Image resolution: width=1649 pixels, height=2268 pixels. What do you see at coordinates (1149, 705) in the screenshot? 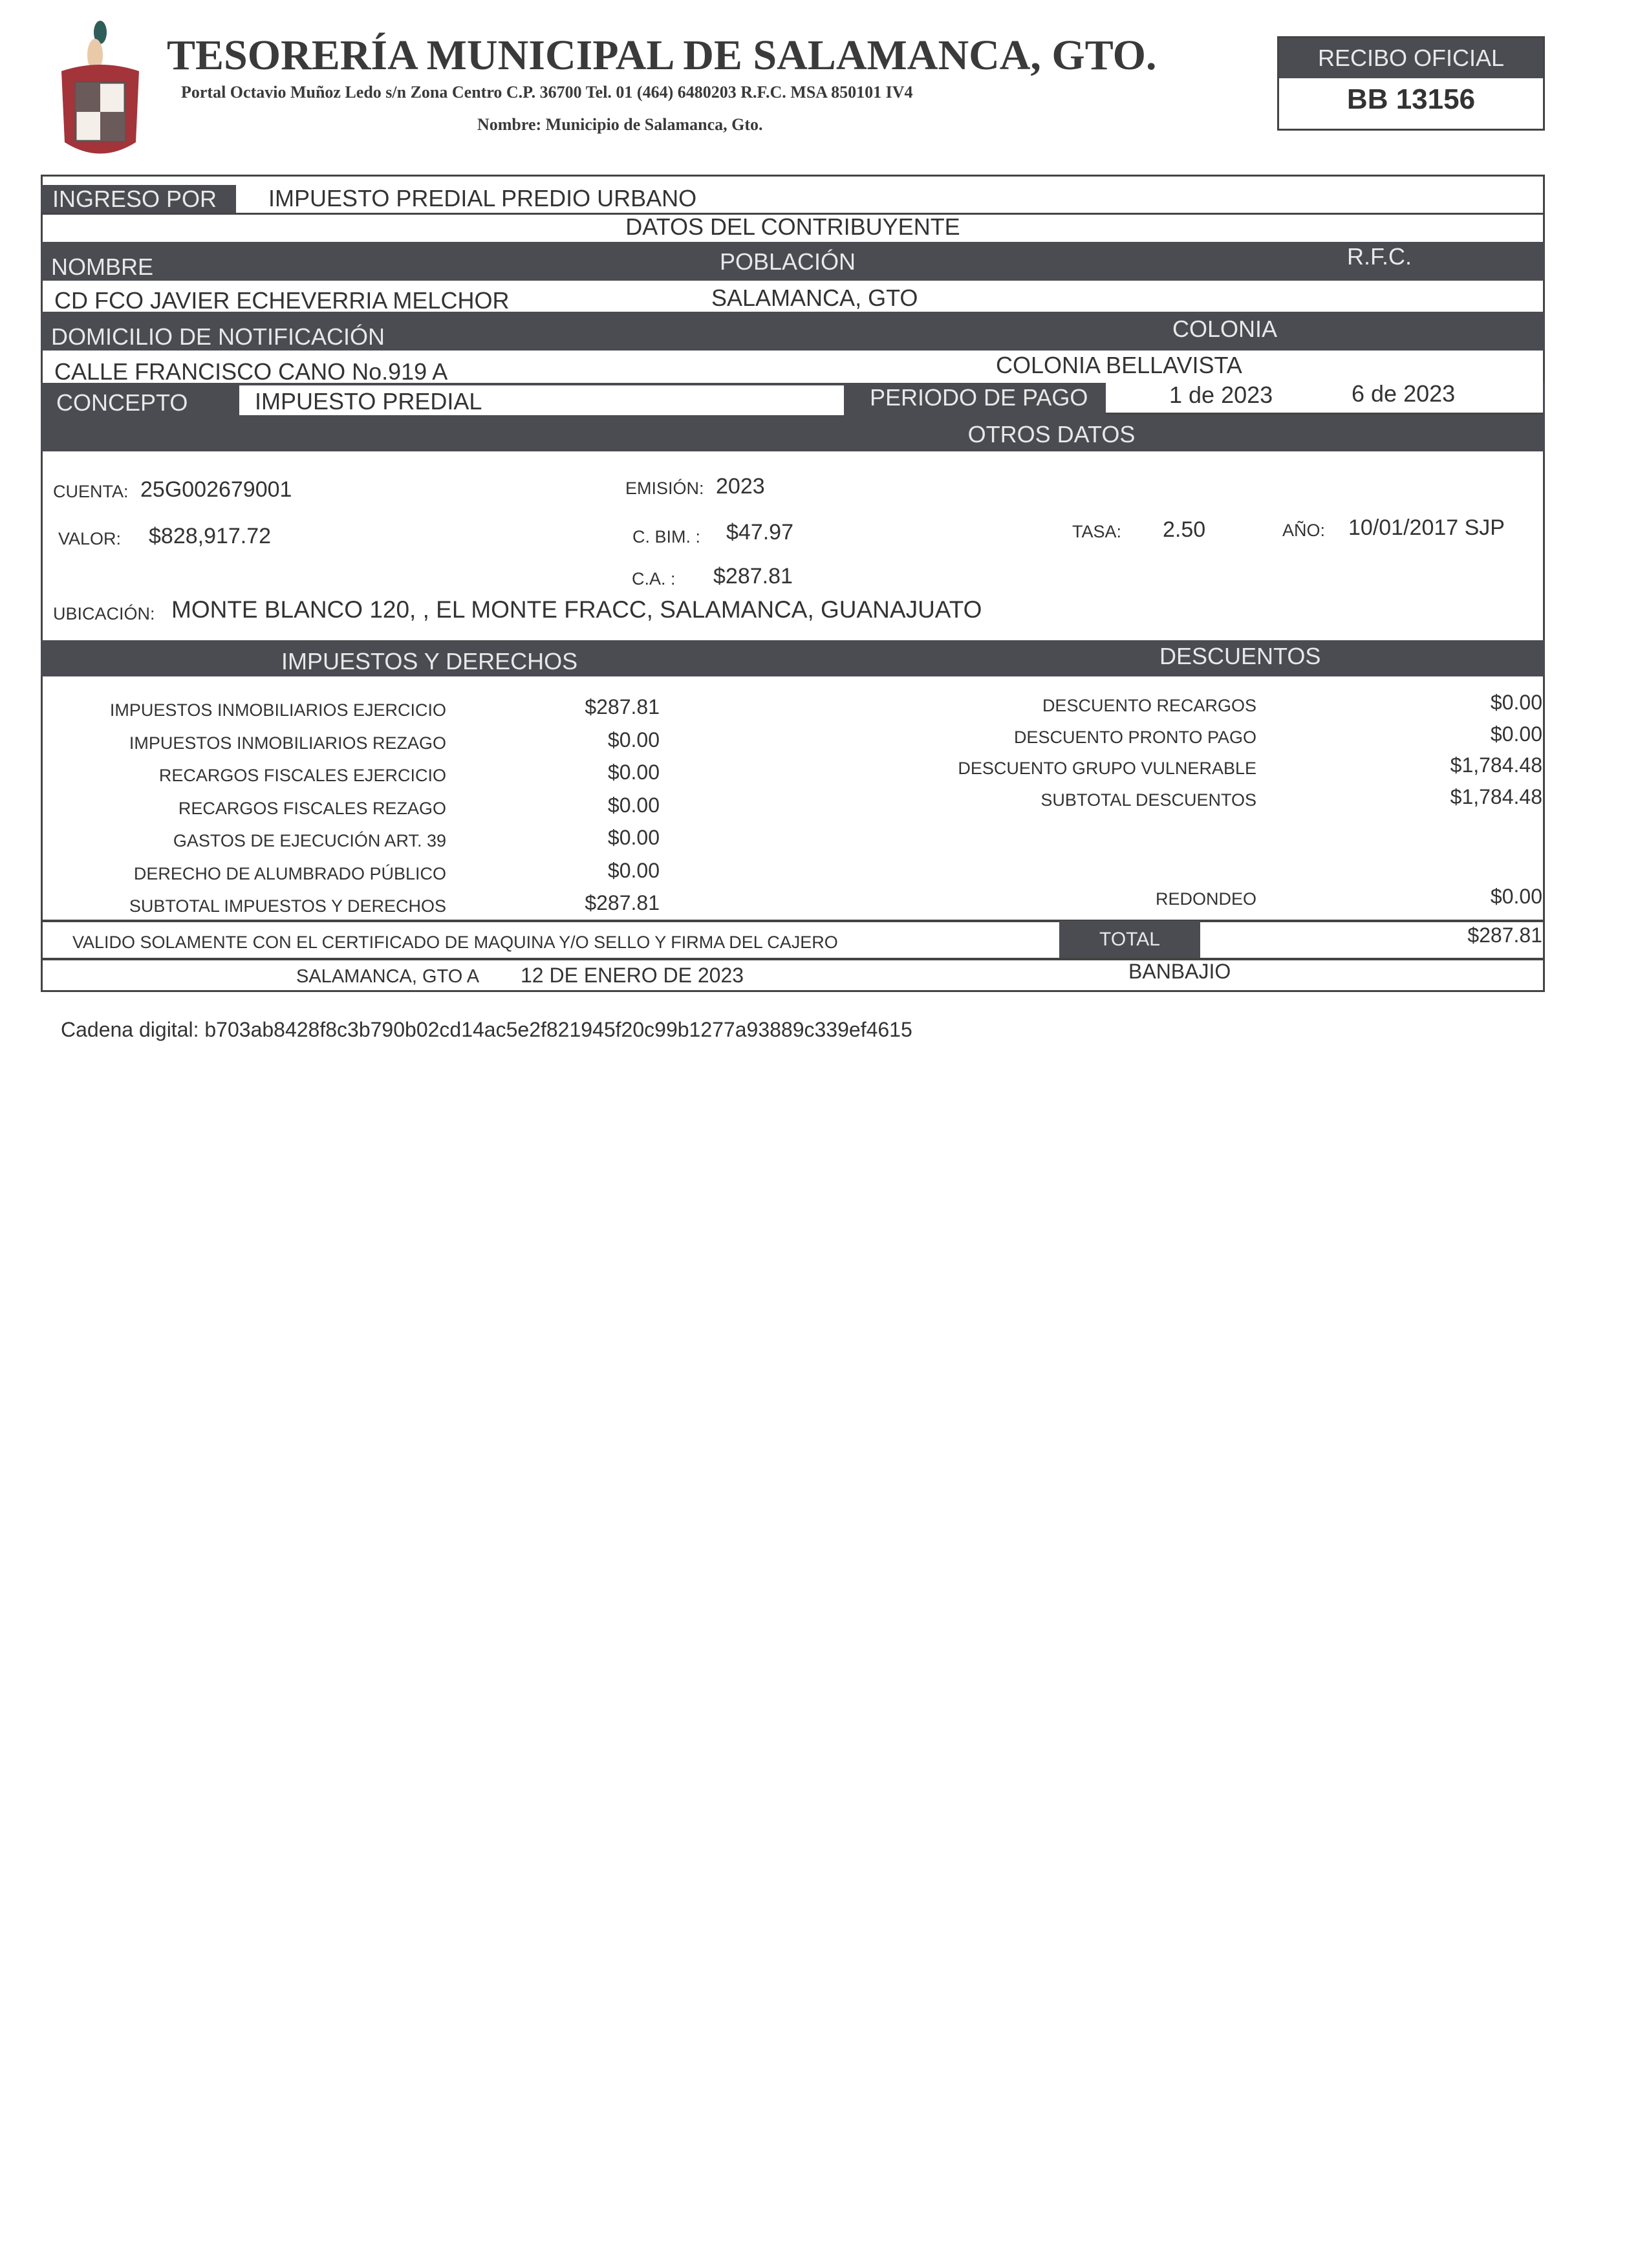
I see `descuento-label: DESCUENTO RECARGOS` at bounding box center [1149, 705].